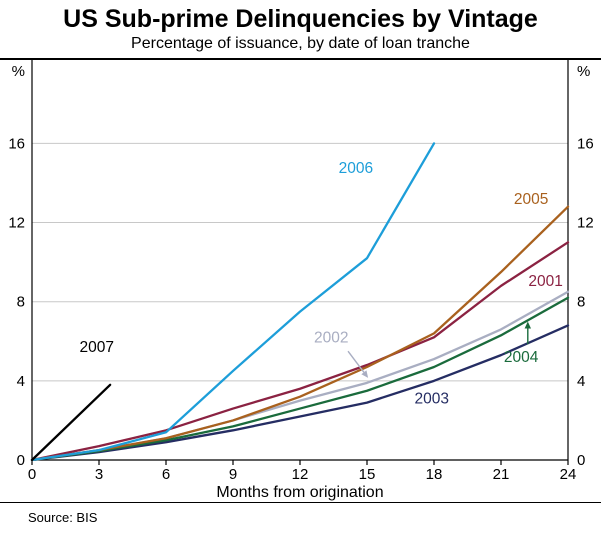 This screenshot has width=601, height=535. Describe the element at coordinates (367, 474) in the screenshot. I see `x-tick-label-15: 15` at that location.